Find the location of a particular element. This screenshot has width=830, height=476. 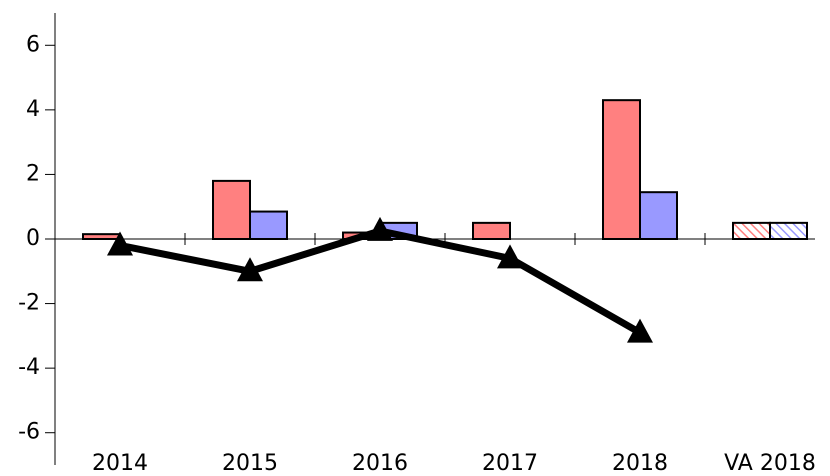

x-tick-label: VA 2018 is located at coordinates (770, 463).